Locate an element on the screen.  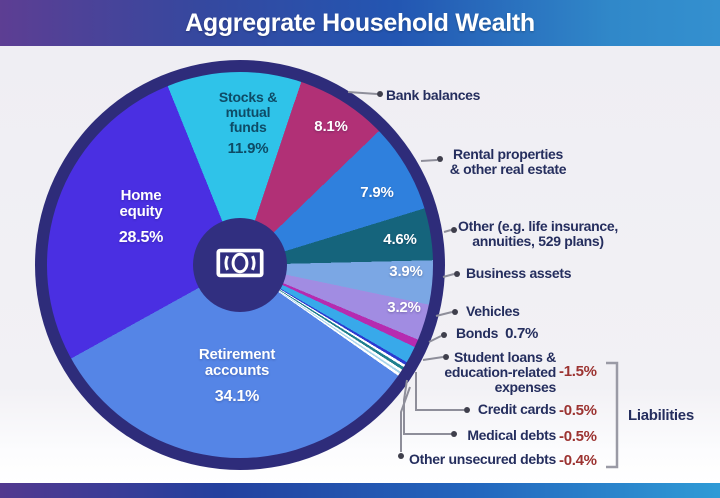
footer-accent-bar is located at coordinates (360, 490).